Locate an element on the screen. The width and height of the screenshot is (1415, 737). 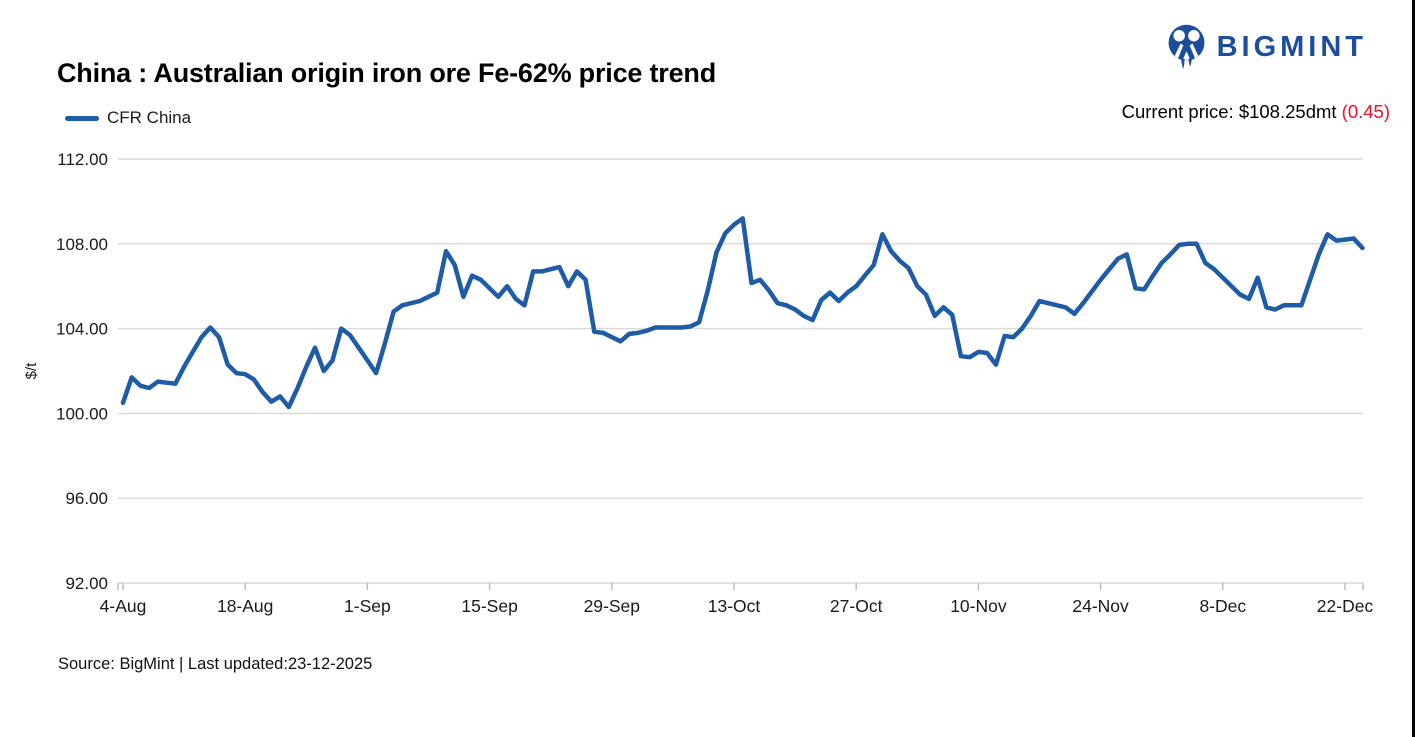
svg-text: 104.00 is located at coordinates (82, 329).